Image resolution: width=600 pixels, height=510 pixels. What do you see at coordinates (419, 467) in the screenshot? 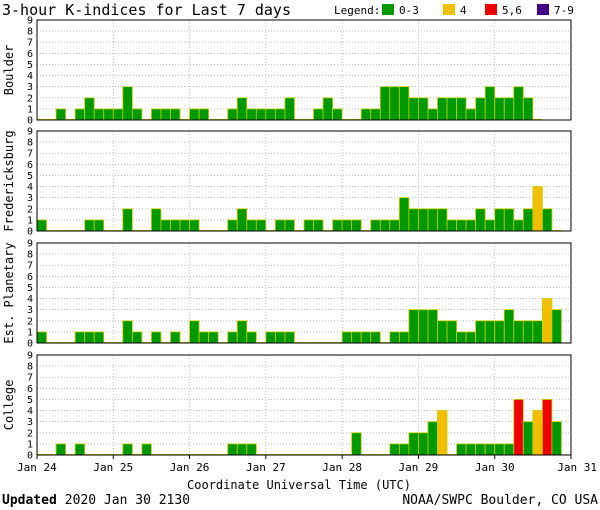
I see `x-tick-label: Jan 29` at bounding box center [419, 467].